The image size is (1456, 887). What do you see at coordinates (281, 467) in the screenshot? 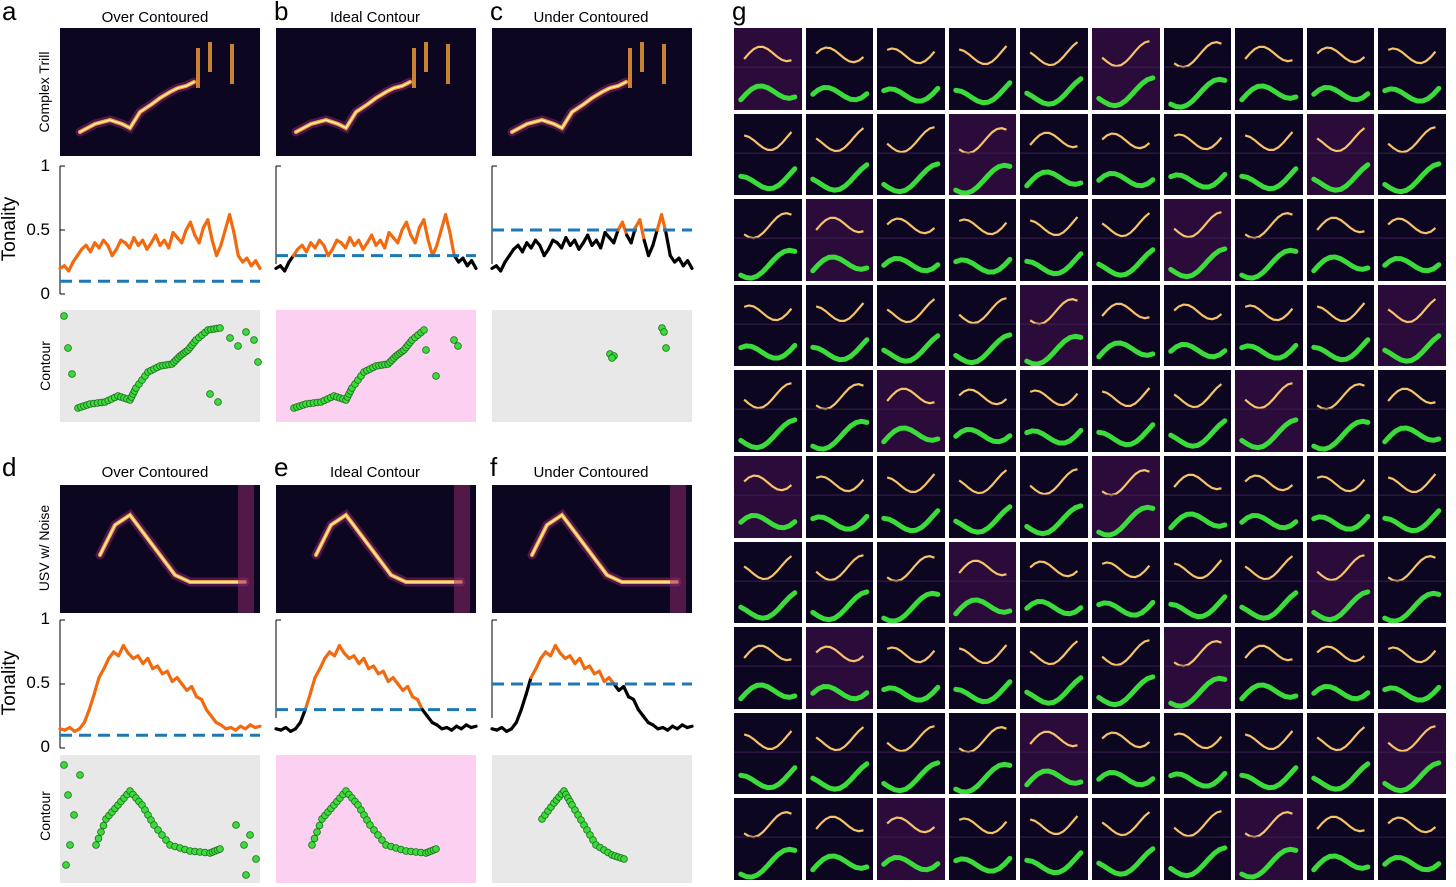
I see `panel-letter-e: e` at bounding box center [281, 467].